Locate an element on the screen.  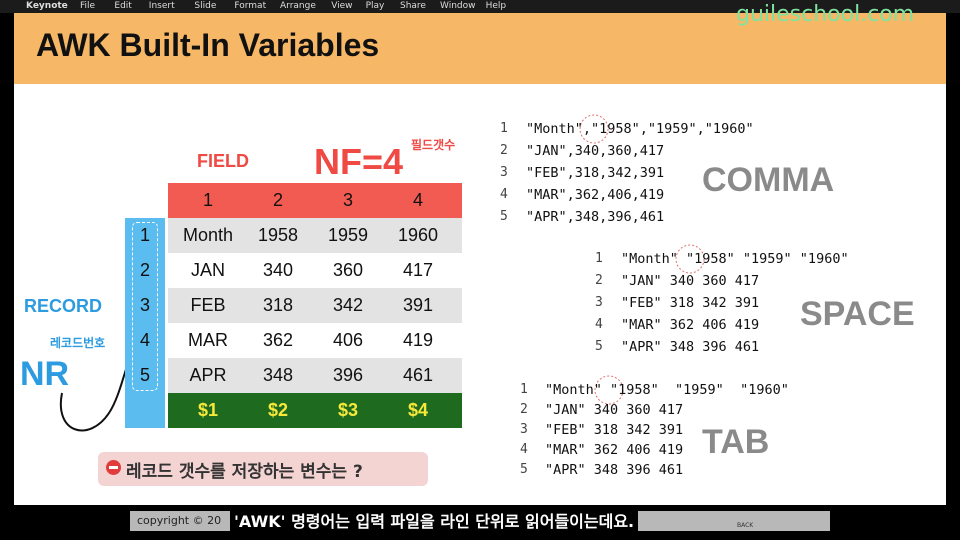
delimiter-label: COMMA is located at coordinates (768, 180).